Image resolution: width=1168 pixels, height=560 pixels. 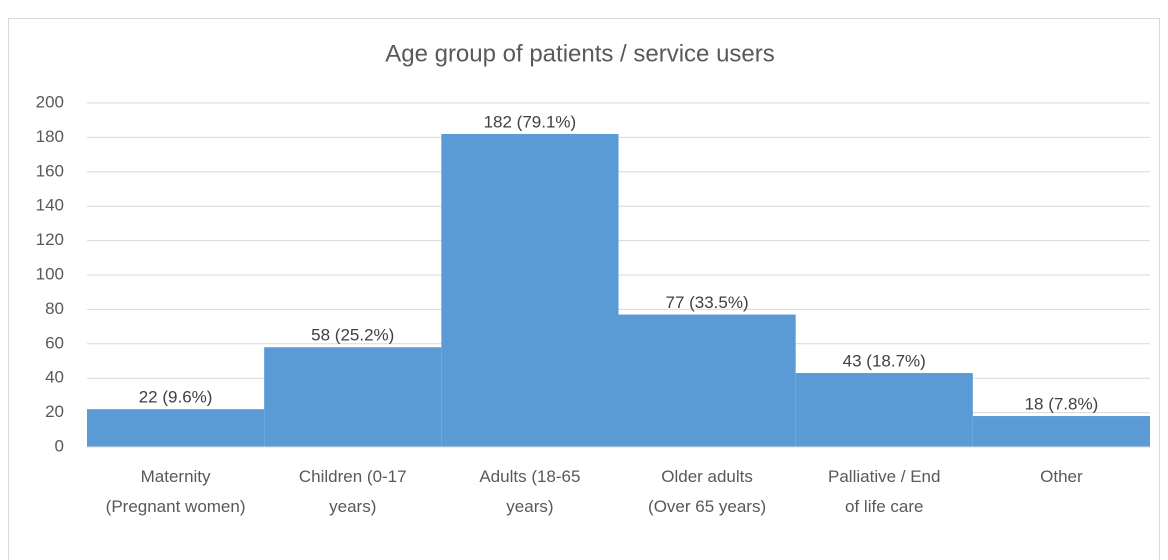 What do you see at coordinates (176, 397) in the screenshot?
I see `data-label: 22 (9.6%)` at bounding box center [176, 397].